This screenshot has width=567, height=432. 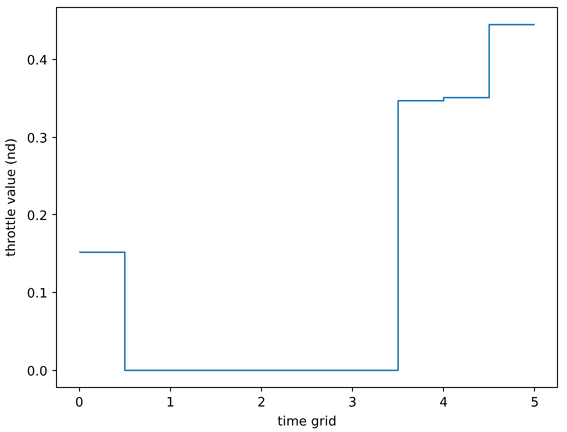 I want to click on x-tick-label: 5, so click(x=534, y=403).